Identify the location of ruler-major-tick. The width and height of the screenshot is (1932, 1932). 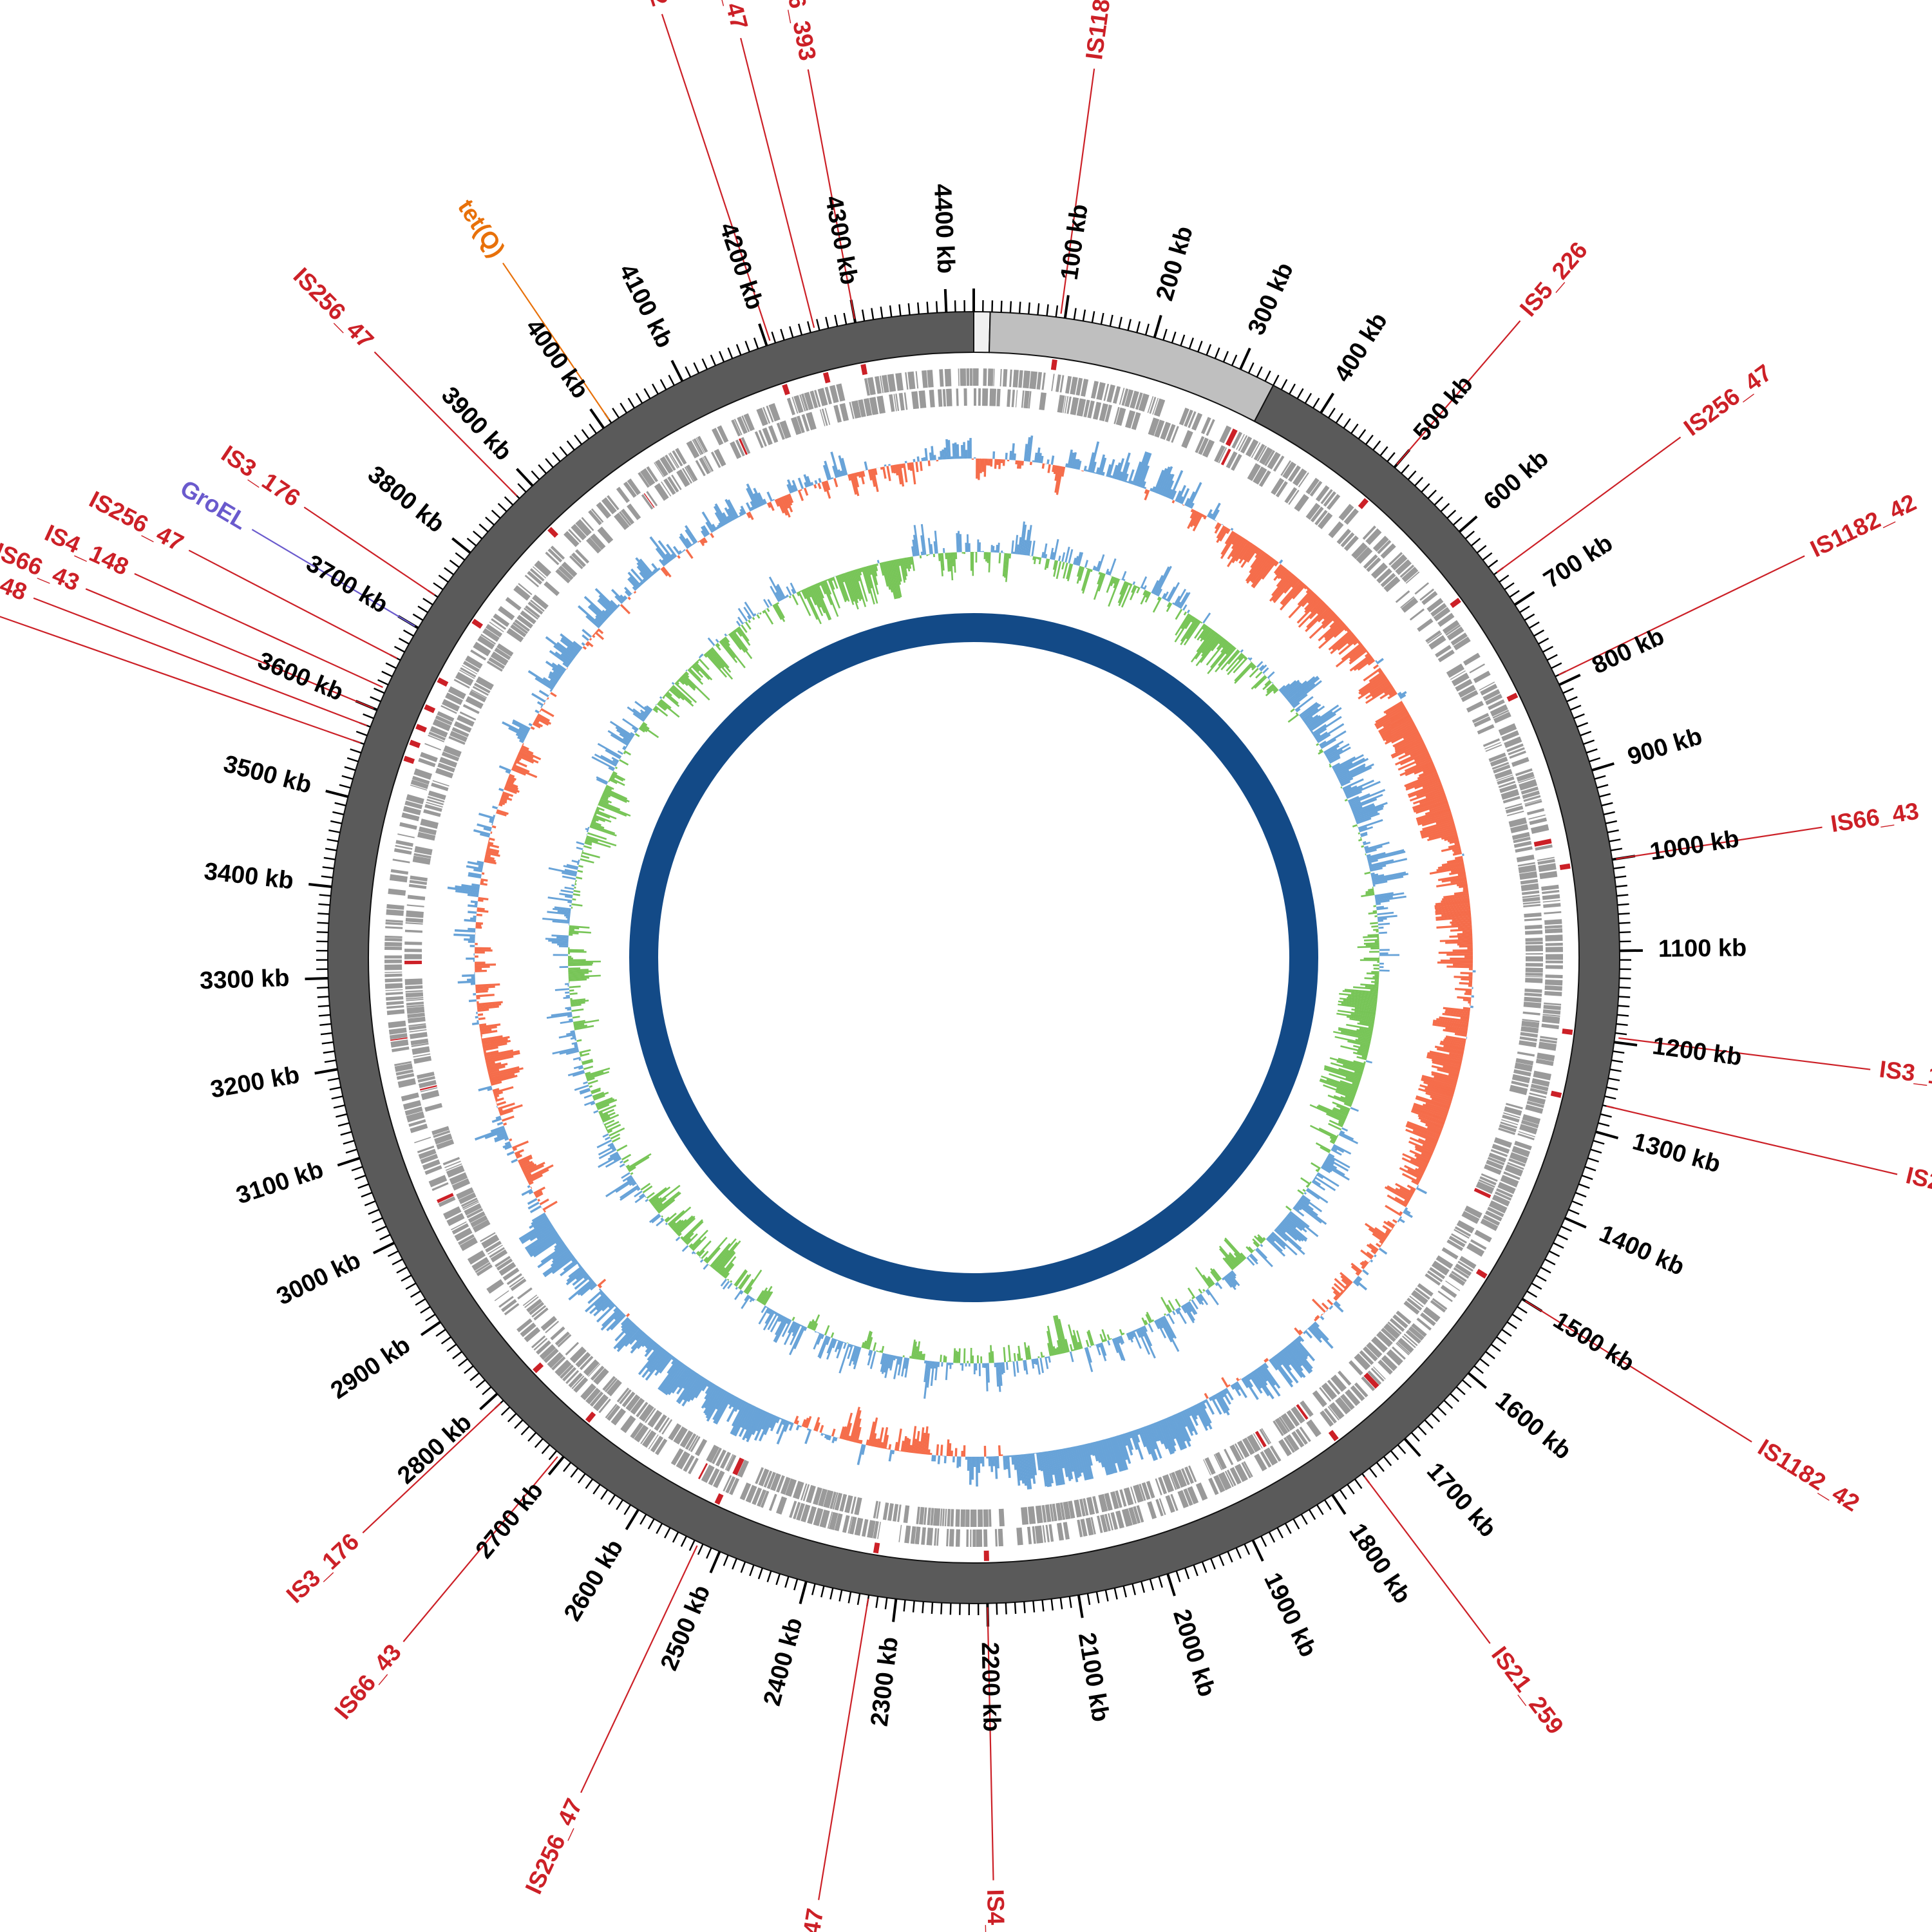
(349, 1162).